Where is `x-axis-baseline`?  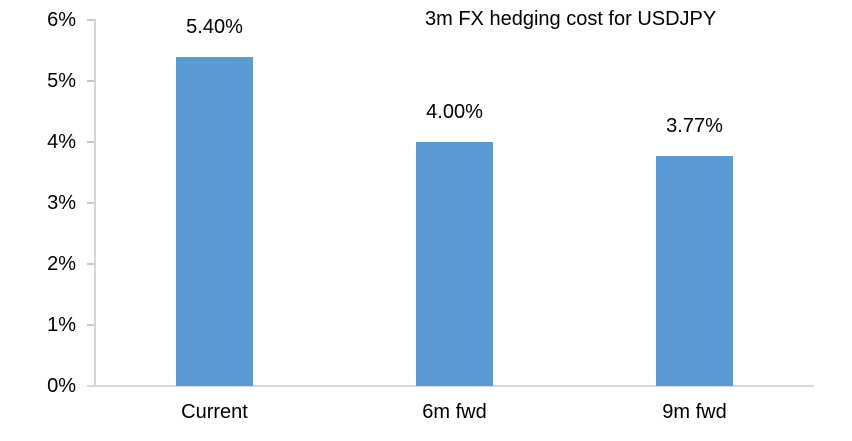
x-axis-baseline is located at coordinates (450, 386).